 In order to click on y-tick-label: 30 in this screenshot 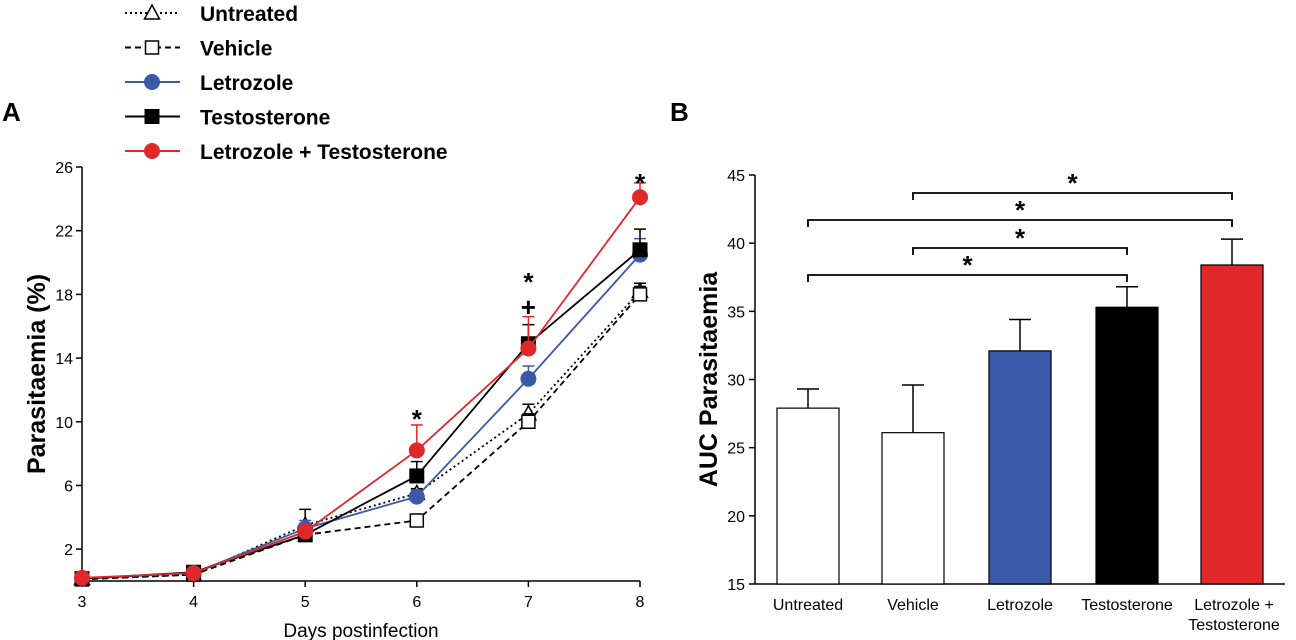, I will do `click(736, 381)`.